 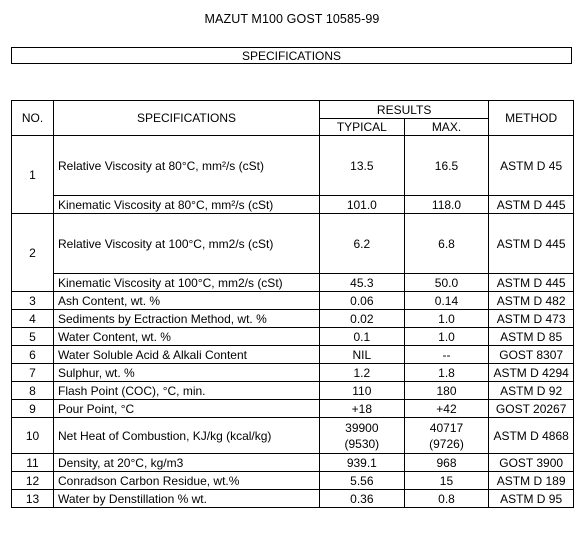 What do you see at coordinates (531, 165) in the screenshot?
I see `row-method: ASTM D 45` at bounding box center [531, 165].